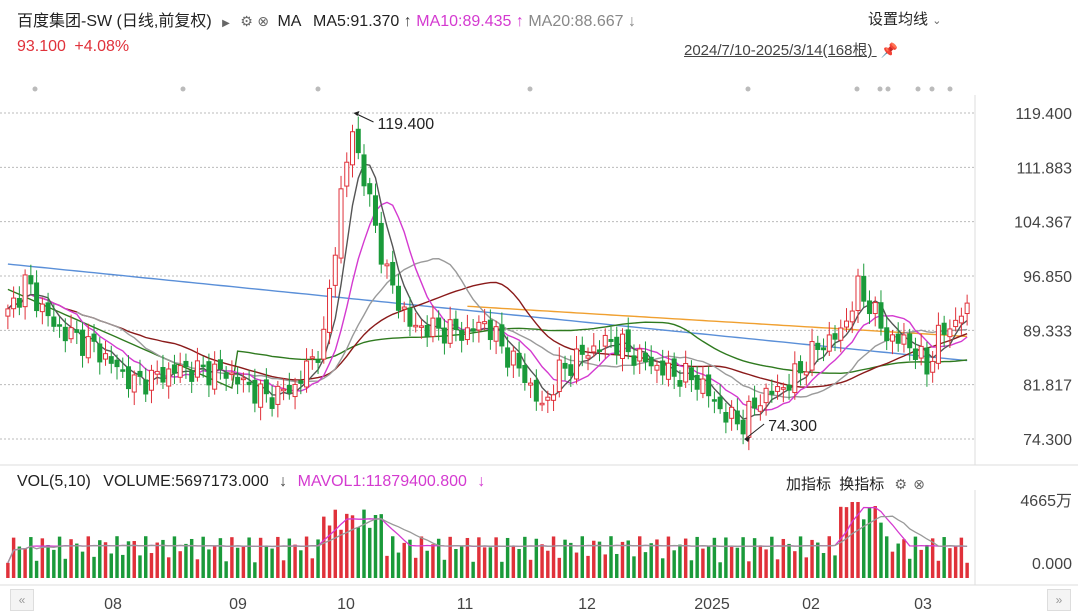 The width and height of the screenshot is (1078, 613). Describe the element at coordinates (904, 18) in the screenshot. I see `ma-settings-button: 设置均线 ⌄` at that location.